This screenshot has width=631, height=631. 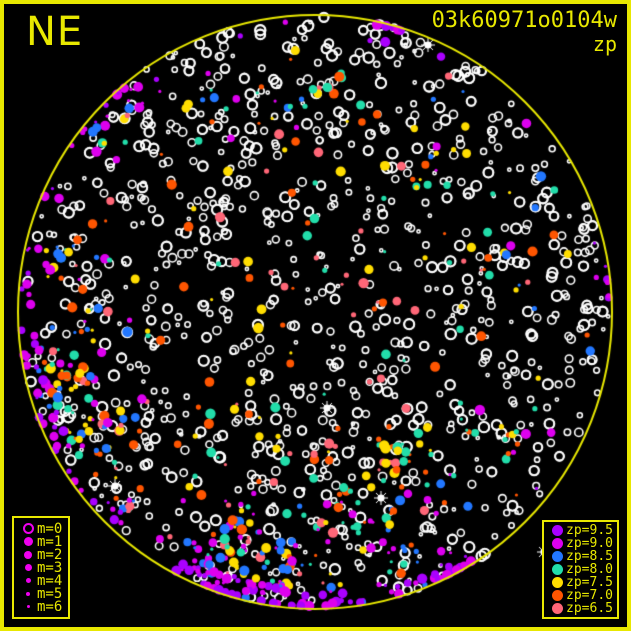 I want to click on zeropoint-legend-label: zp=7.0, so click(x=589, y=595).